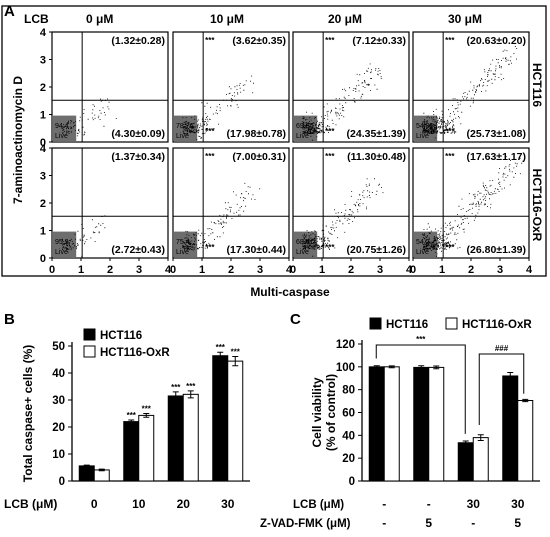 This screenshot has height=537, width=550. Describe the element at coordinates (30, 504) in the screenshot. I see `x-axis-title: LCB (μM)` at that location.